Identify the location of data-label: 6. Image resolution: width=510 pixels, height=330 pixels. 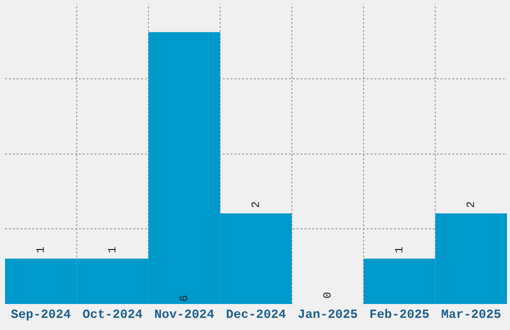
(184, 298).